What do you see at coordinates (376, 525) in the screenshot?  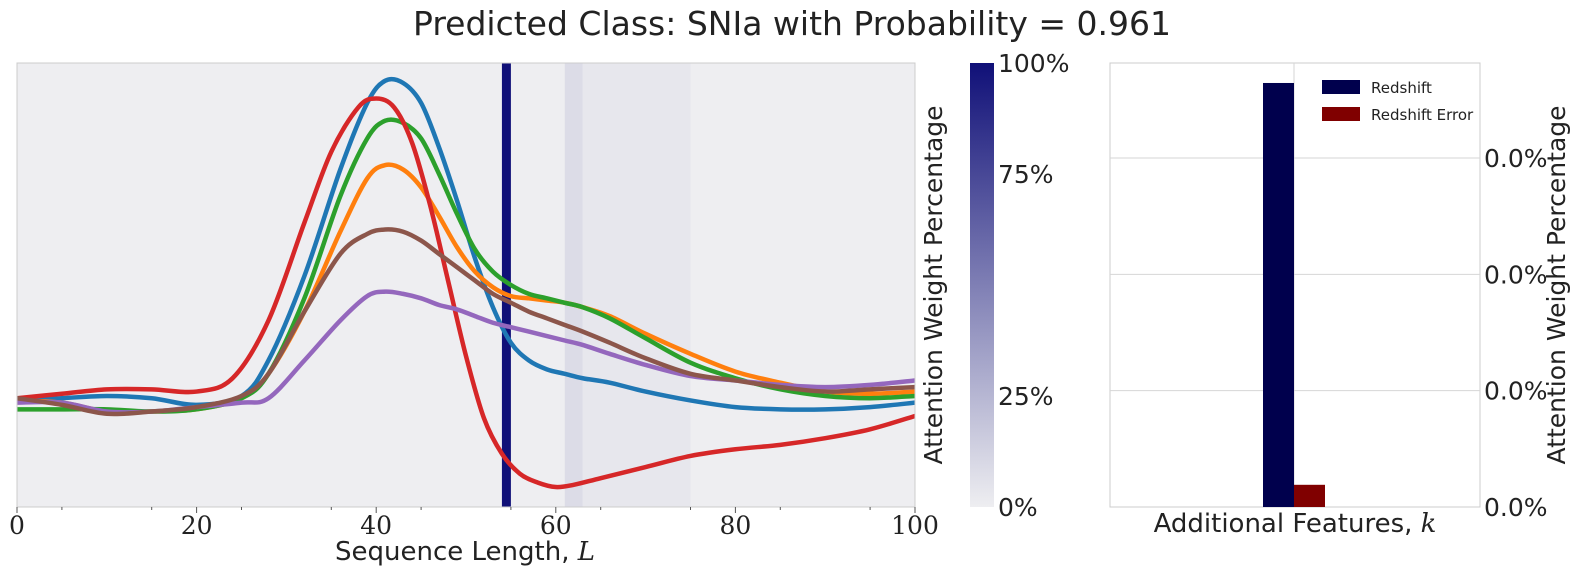 I see `x-tick-label: 40` at bounding box center [376, 525].